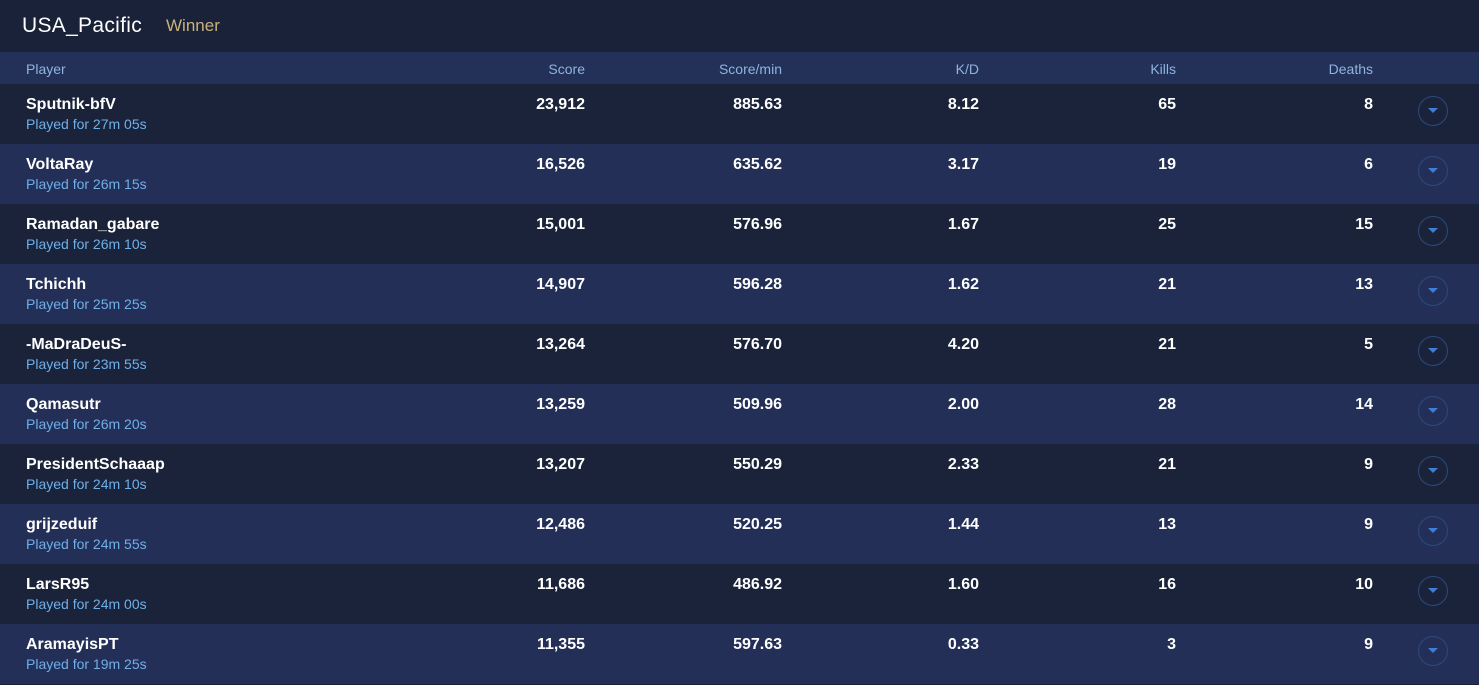  Describe the element at coordinates (1364, 224) in the screenshot. I see `player-deaths: 15` at that location.